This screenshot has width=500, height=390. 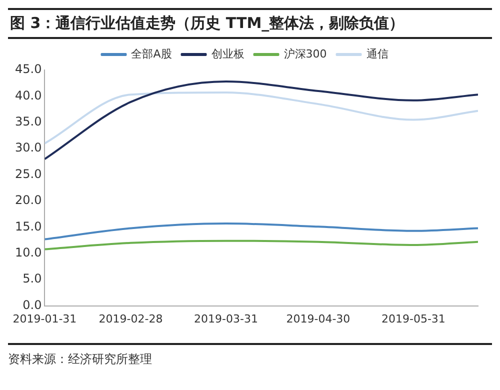 I want to click on x-tick-label: 2019-01-31, so click(x=44, y=319).